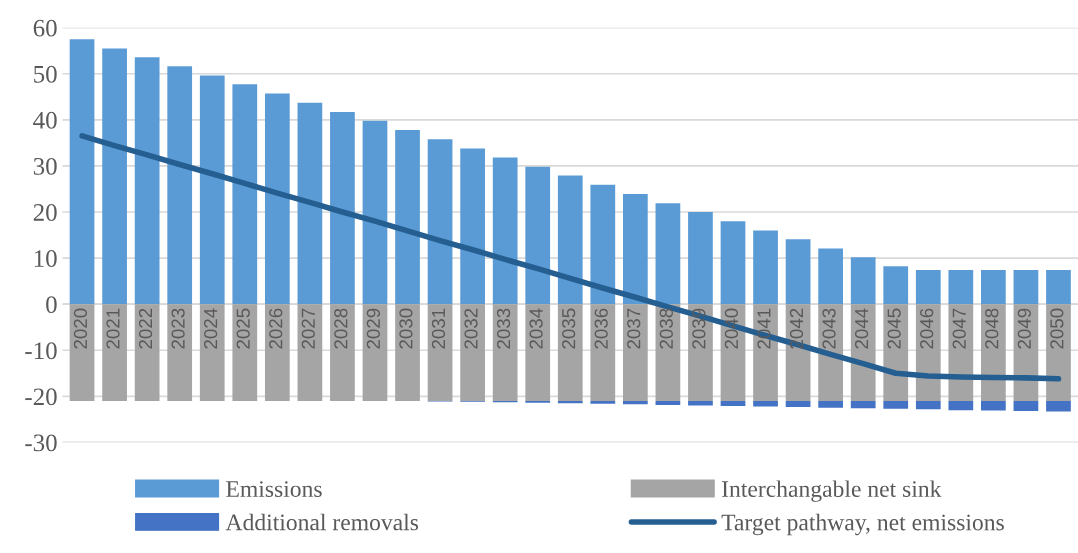 The width and height of the screenshot is (1078, 553). Describe the element at coordinates (992, 328) in the screenshot. I see `x-tick-label: 2048` at that location.